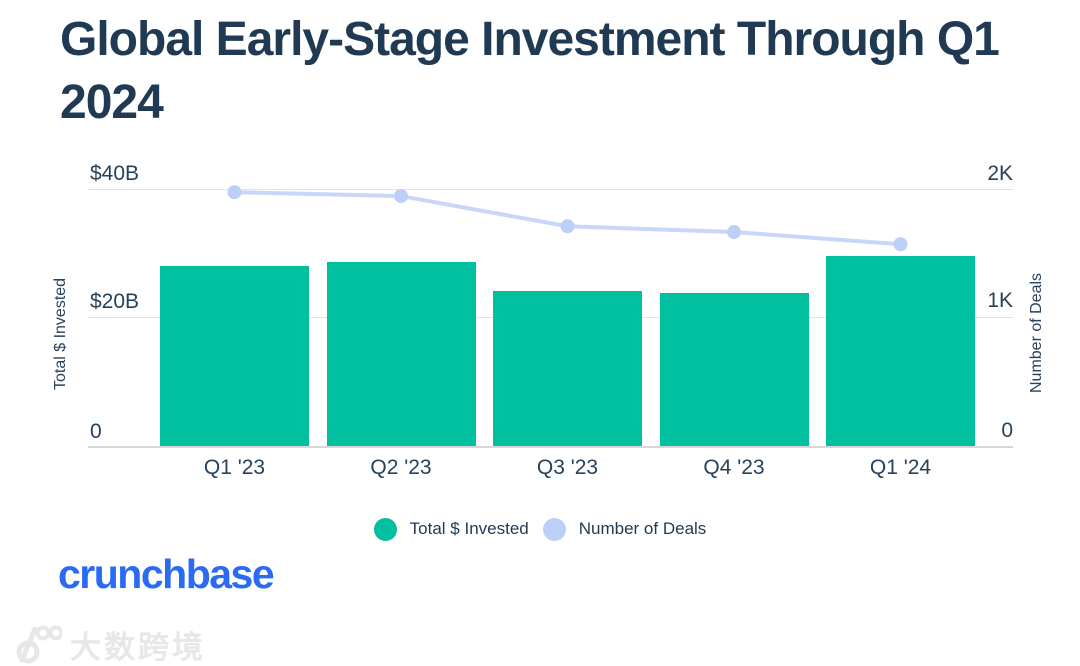 This screenshot has height=666, width=1080. I want to click on x-tick-label: Q3 '23, so click(567, 467).